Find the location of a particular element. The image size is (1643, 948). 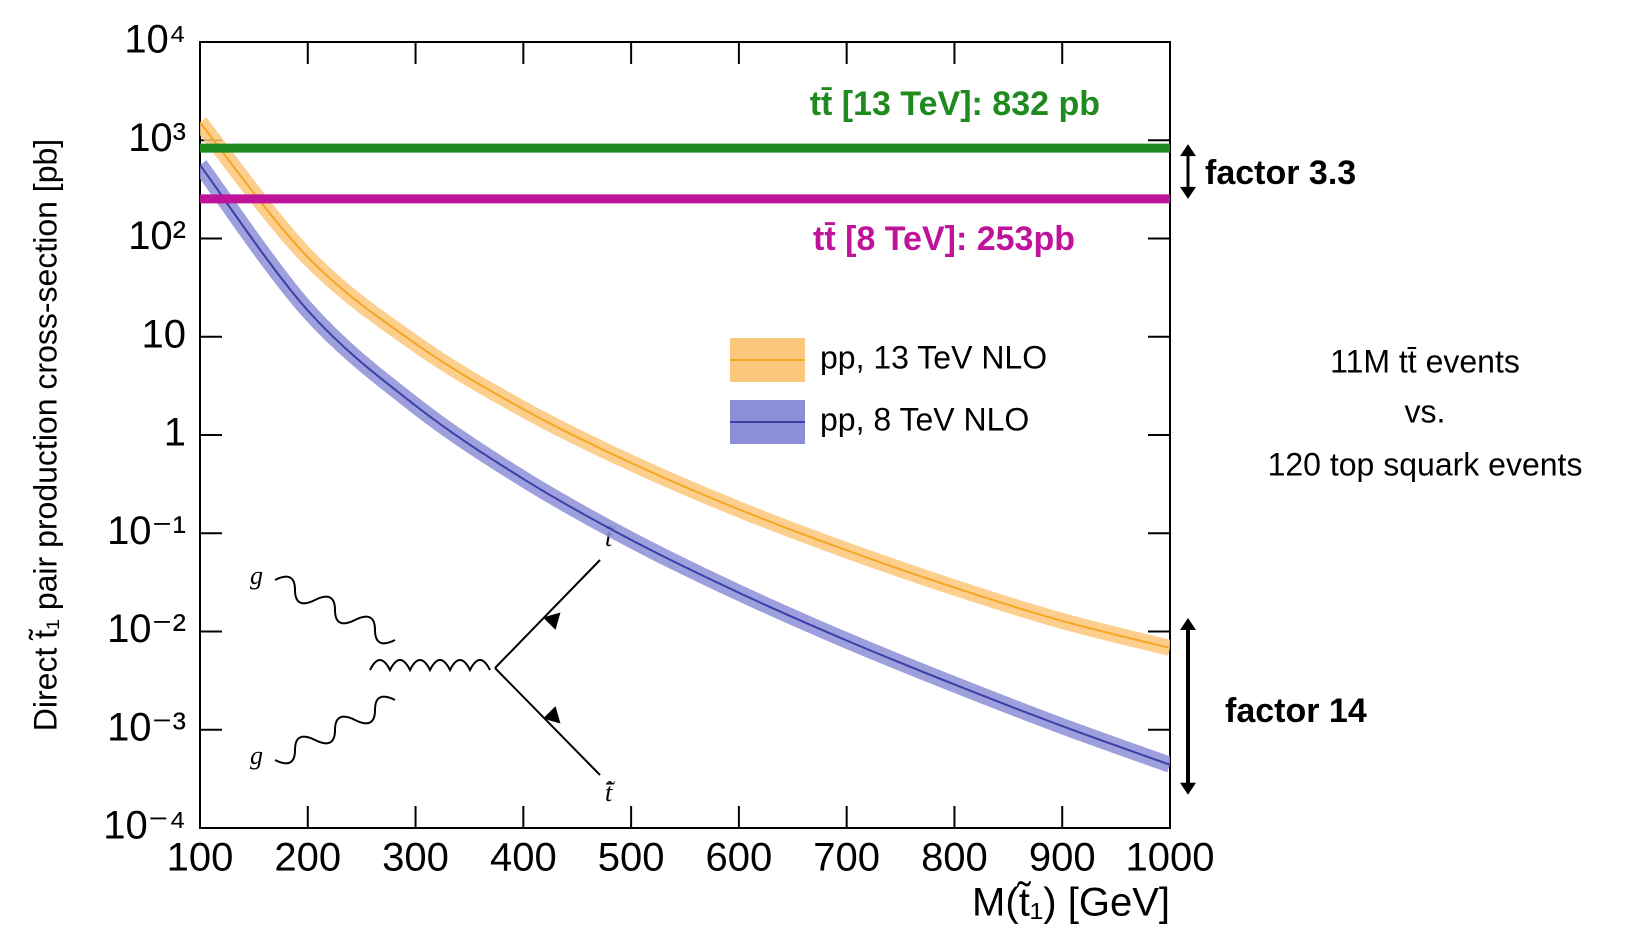

x-tick-label: 200 is located at coordinates (307, 858).